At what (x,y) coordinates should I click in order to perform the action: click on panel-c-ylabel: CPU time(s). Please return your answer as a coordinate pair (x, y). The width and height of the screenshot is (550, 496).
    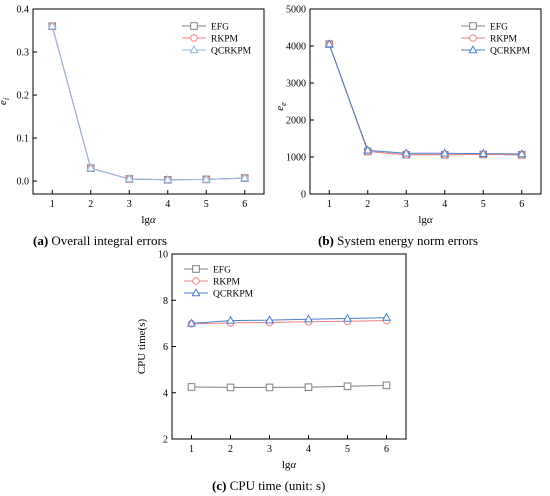
    Looking at the image, I should click on (142, 347).